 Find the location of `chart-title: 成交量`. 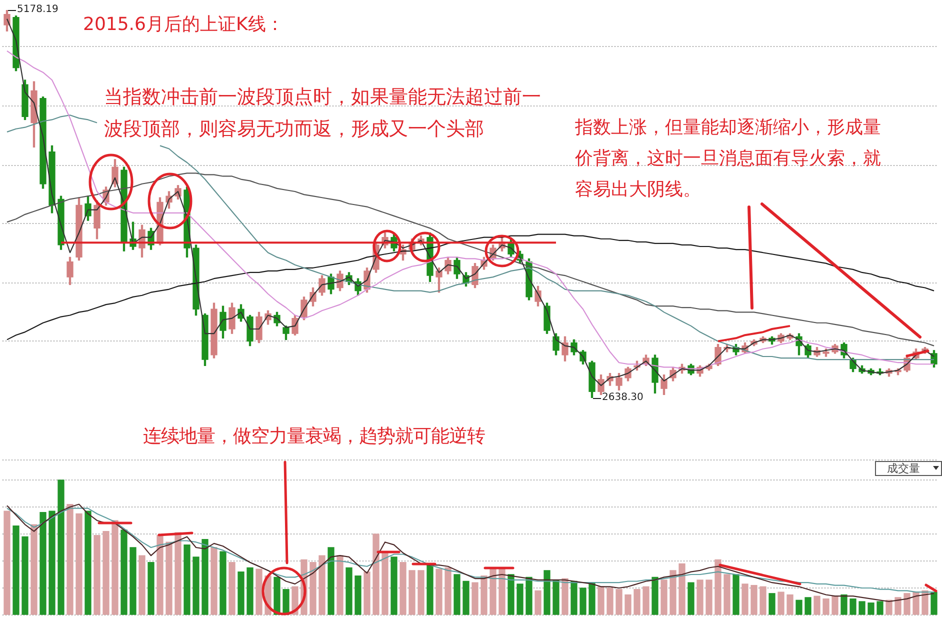

chart-title: 成交量 is located at coordinates (903, 468).